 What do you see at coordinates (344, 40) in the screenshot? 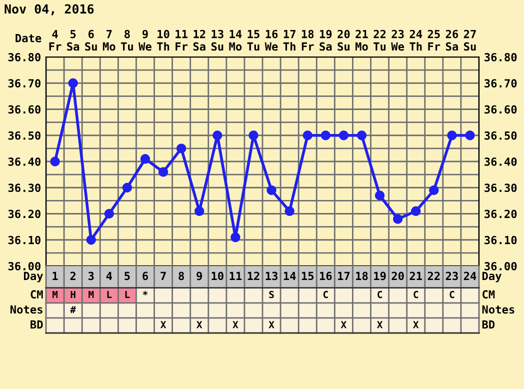
I see `x-tick-label: 20 Su` at bounding box center [344, 40].